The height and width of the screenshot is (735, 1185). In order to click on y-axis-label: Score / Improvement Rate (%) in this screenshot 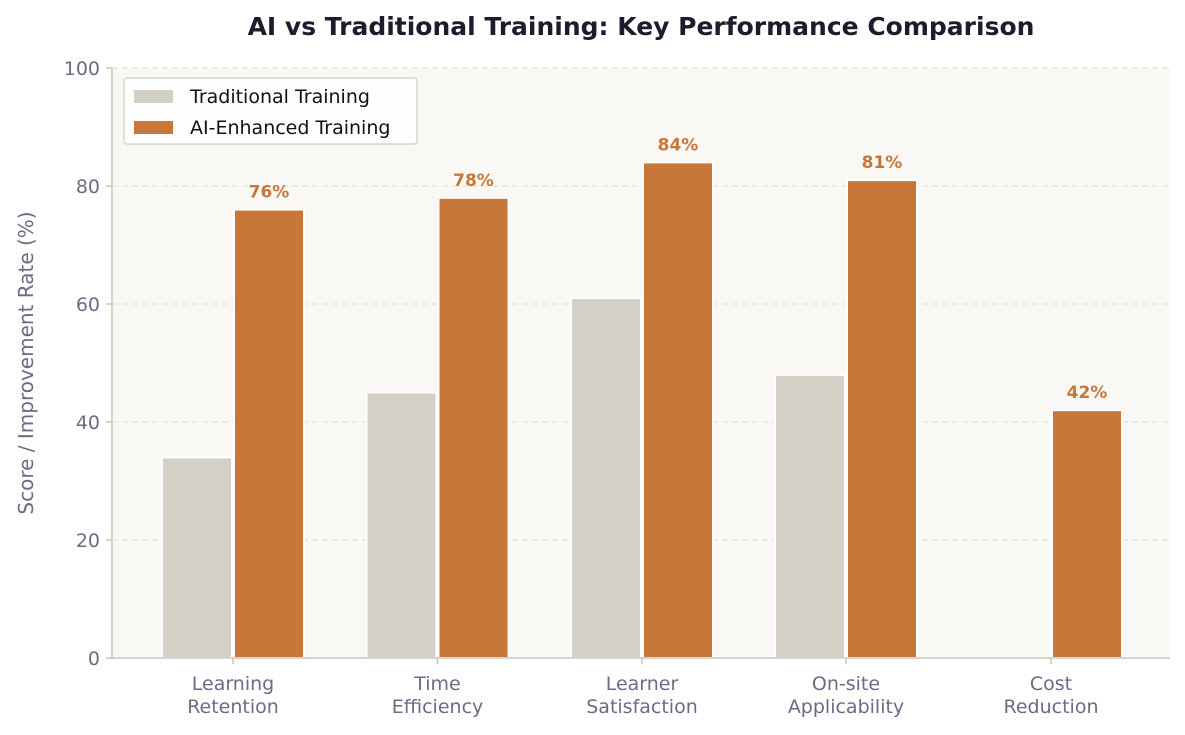, I will do `click(26, 362)`.